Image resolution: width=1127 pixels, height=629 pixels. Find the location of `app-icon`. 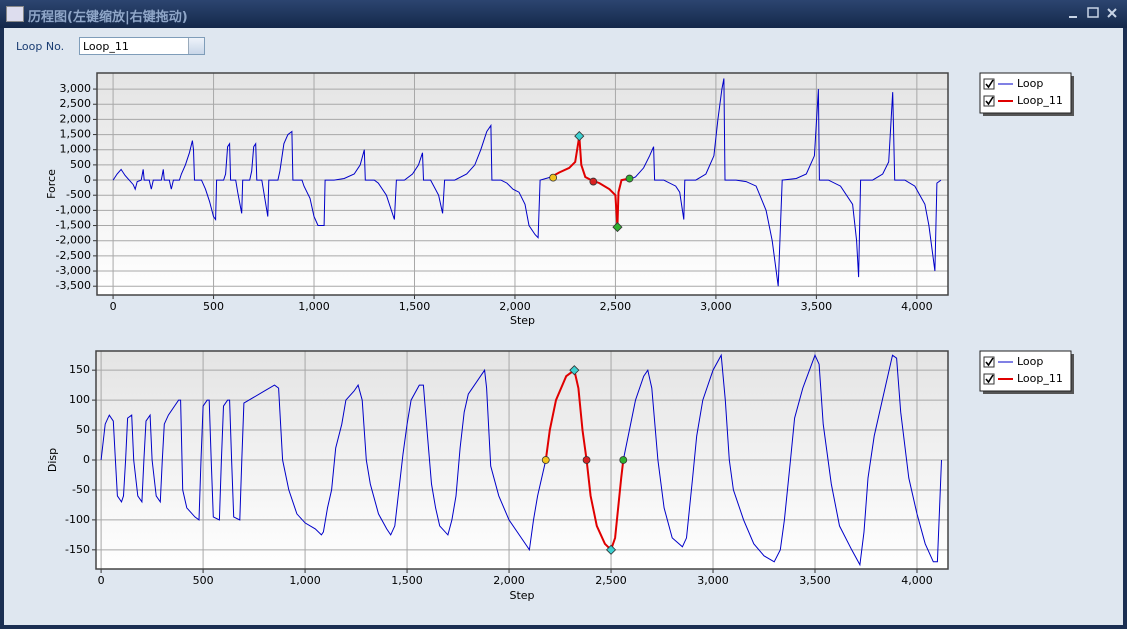

app-icon is located at coordinates (15, 14).